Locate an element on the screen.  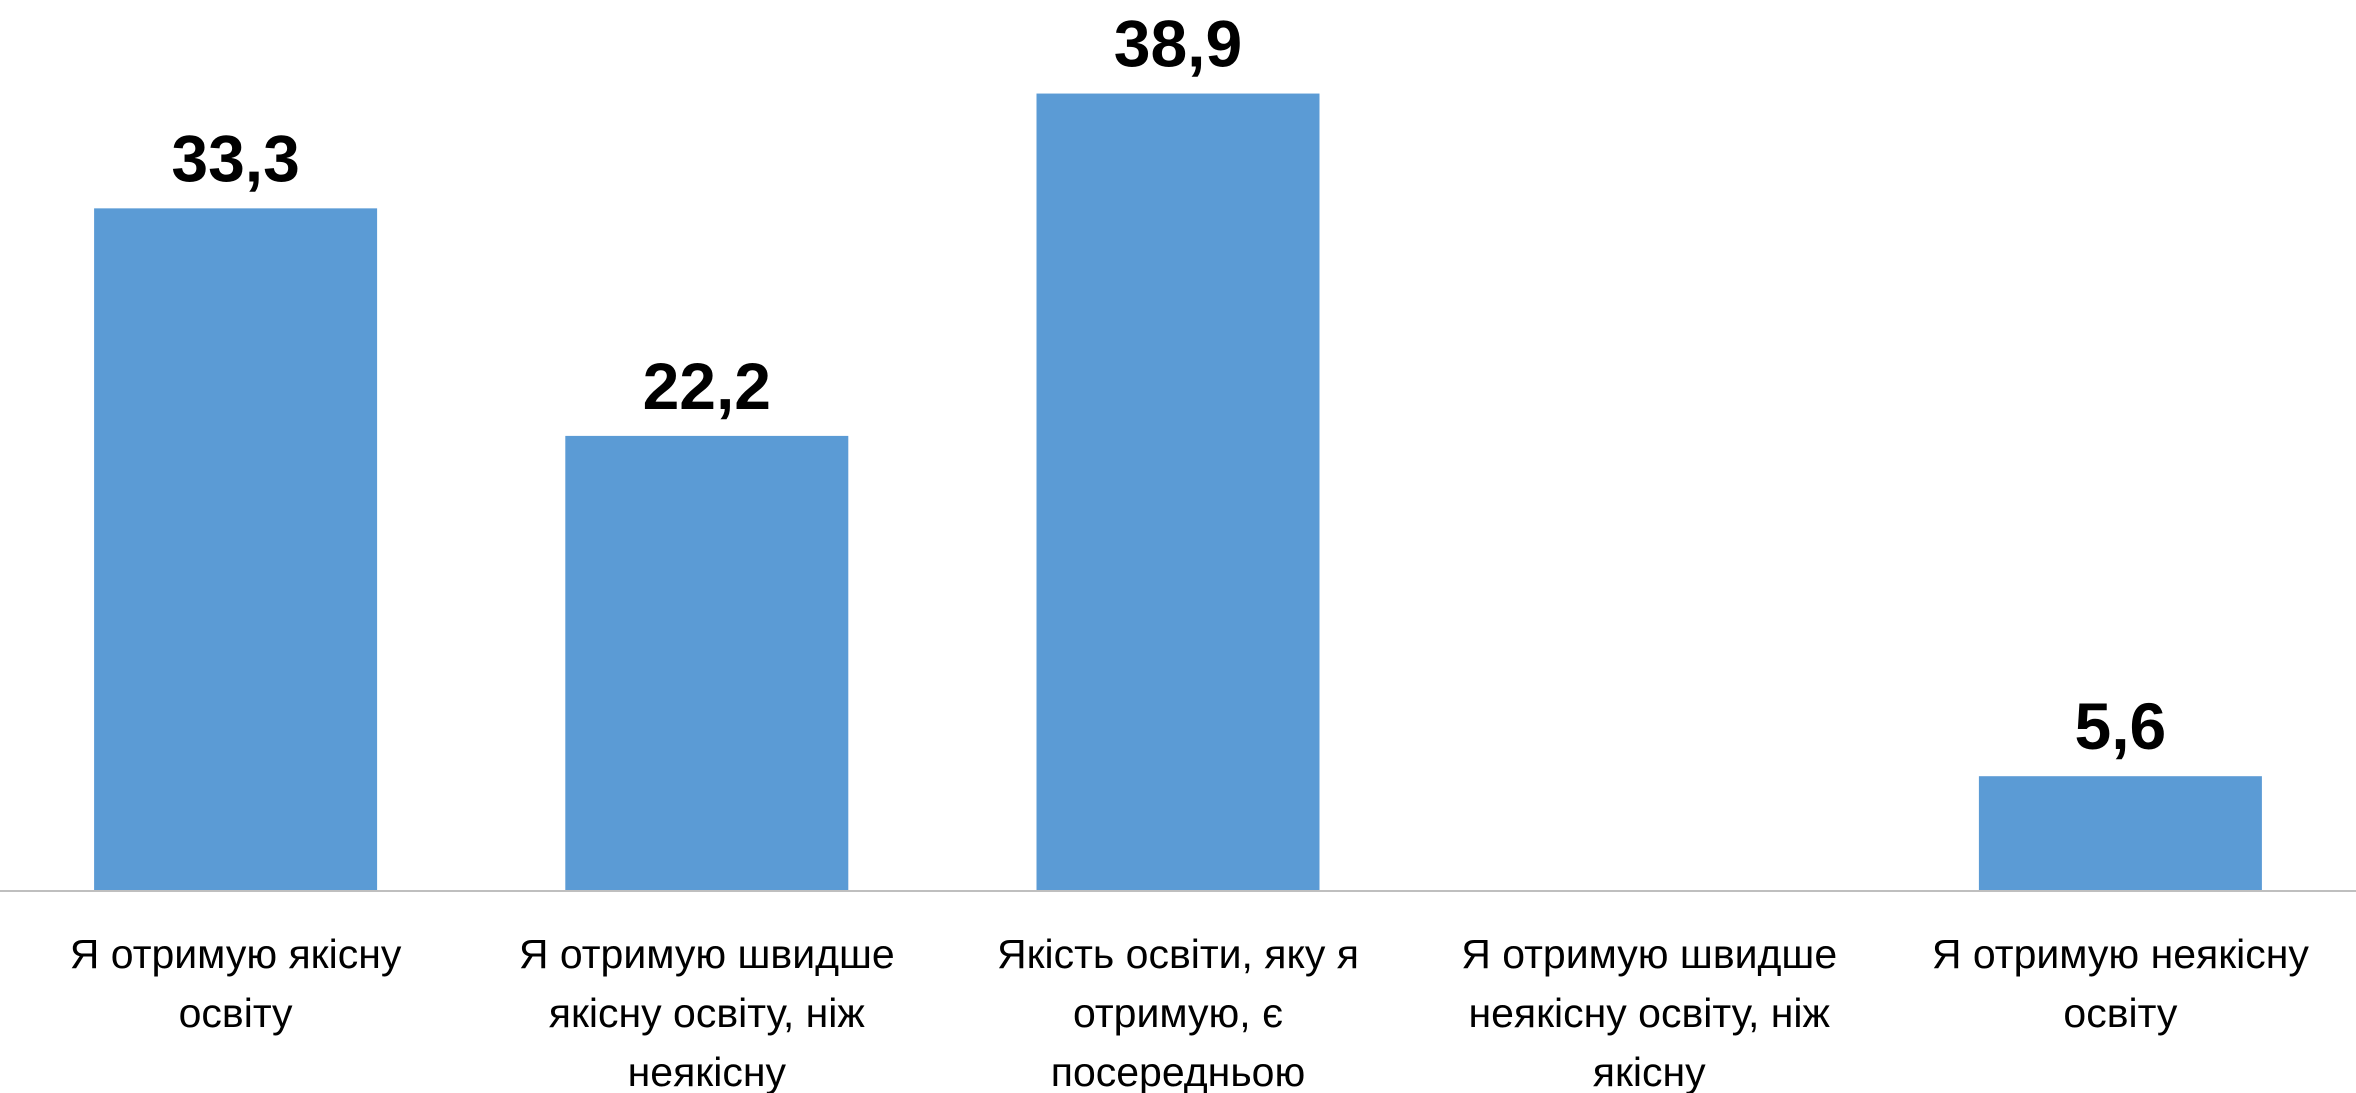
category-label-4-line-1: Я отримую швидше is located at coordinates (1649, 954).